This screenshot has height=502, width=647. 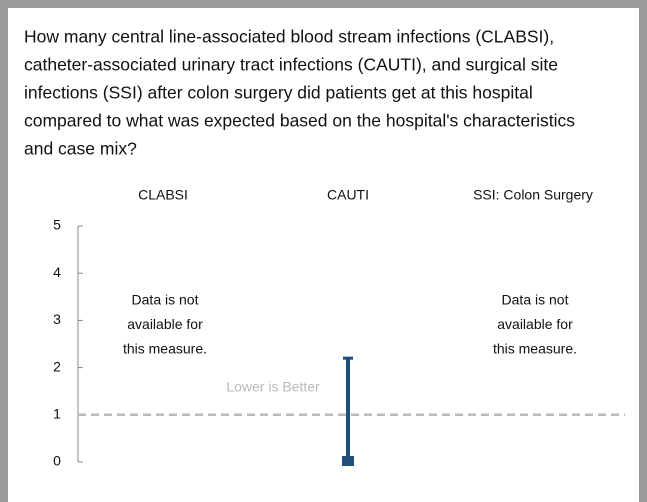 I want to click on reference-label: Lower is Better, so click(x=273, y=387).